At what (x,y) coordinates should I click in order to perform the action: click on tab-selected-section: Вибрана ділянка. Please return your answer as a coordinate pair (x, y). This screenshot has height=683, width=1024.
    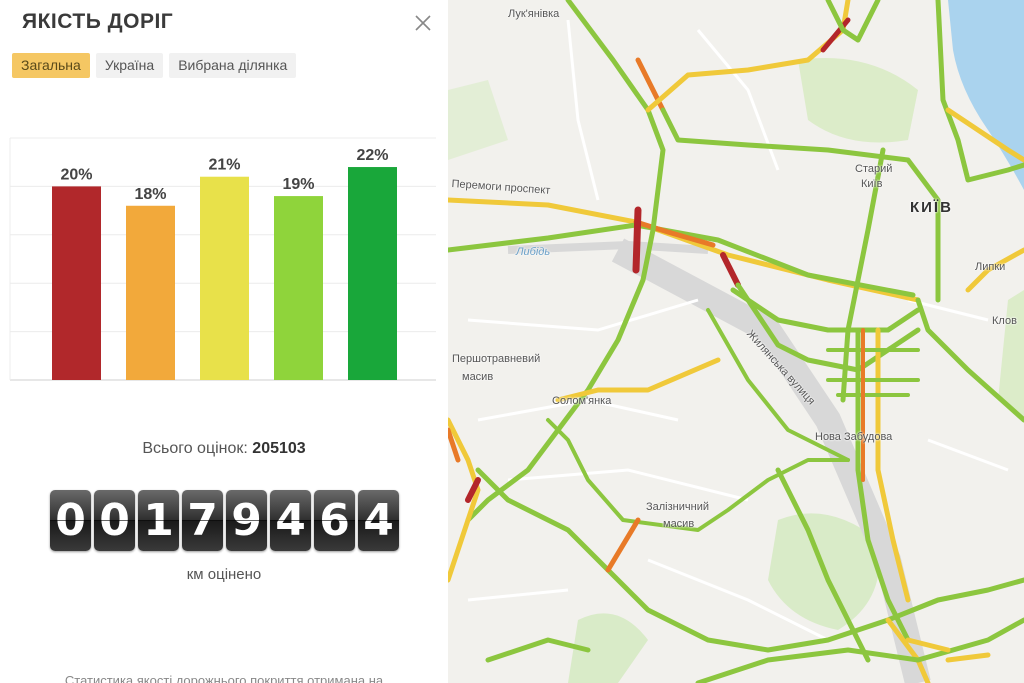
    Looking at the image, I should click on (233, 65).